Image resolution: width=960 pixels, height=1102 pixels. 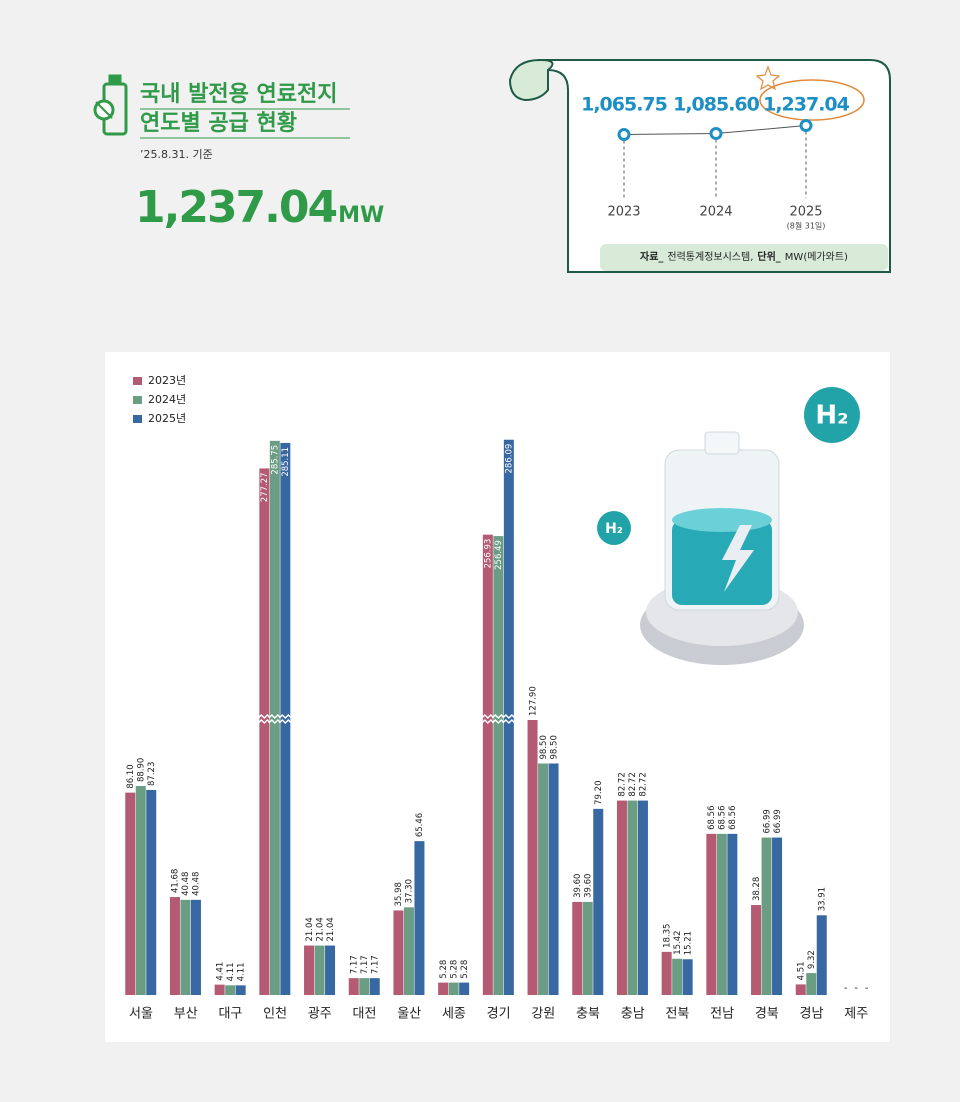 I want to click on x-tick-label: 2025, so click(x=805, y=212).